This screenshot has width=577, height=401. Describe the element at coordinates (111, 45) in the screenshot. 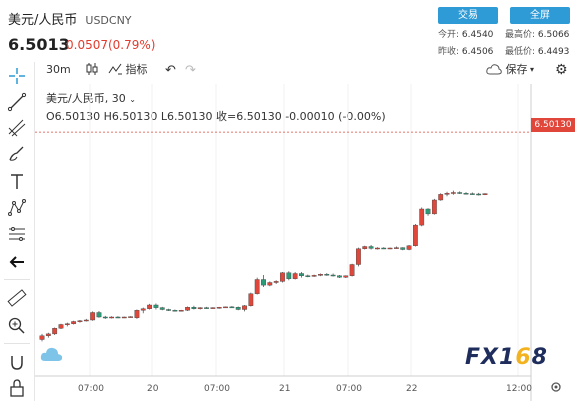

I see `price-change: 0.0507(0.79%)` at that location.